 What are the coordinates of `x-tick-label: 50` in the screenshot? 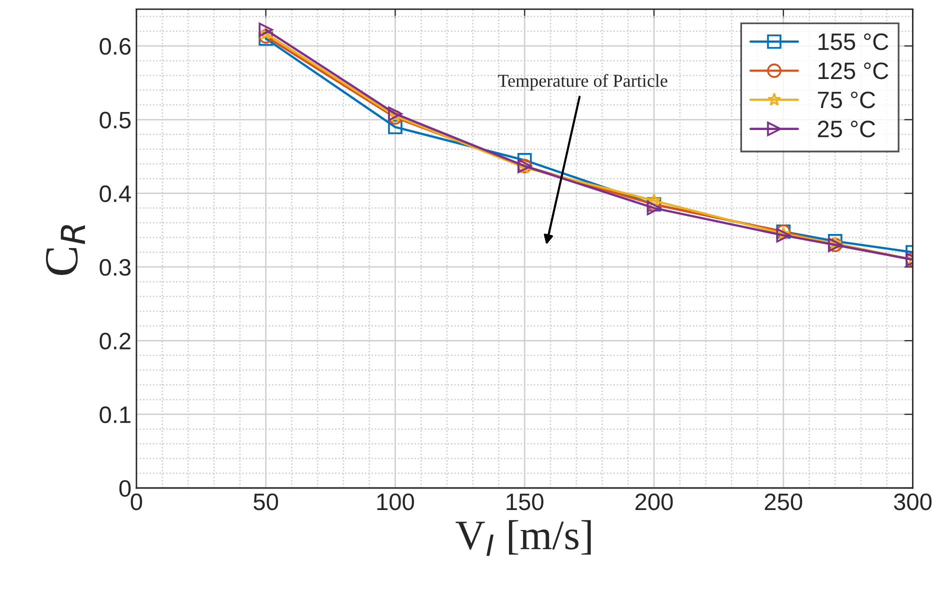 It's located at (266, 501).